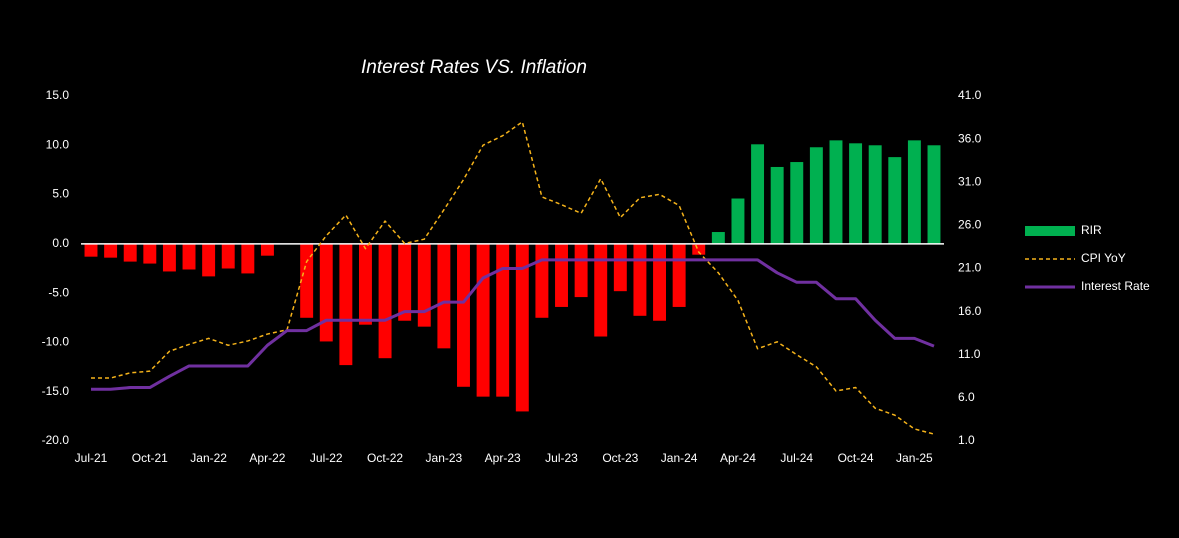 The width and height of the screenshot is (1179, 538). I want to click on x-tick-label: Jan-23, so click(444, 458).